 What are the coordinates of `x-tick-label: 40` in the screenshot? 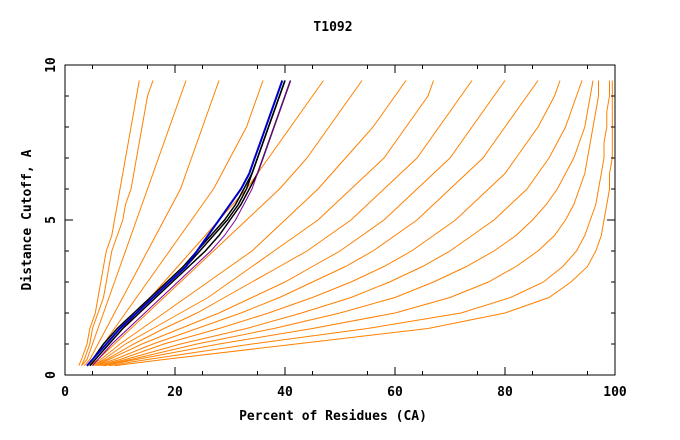 It's located at (285, 392).